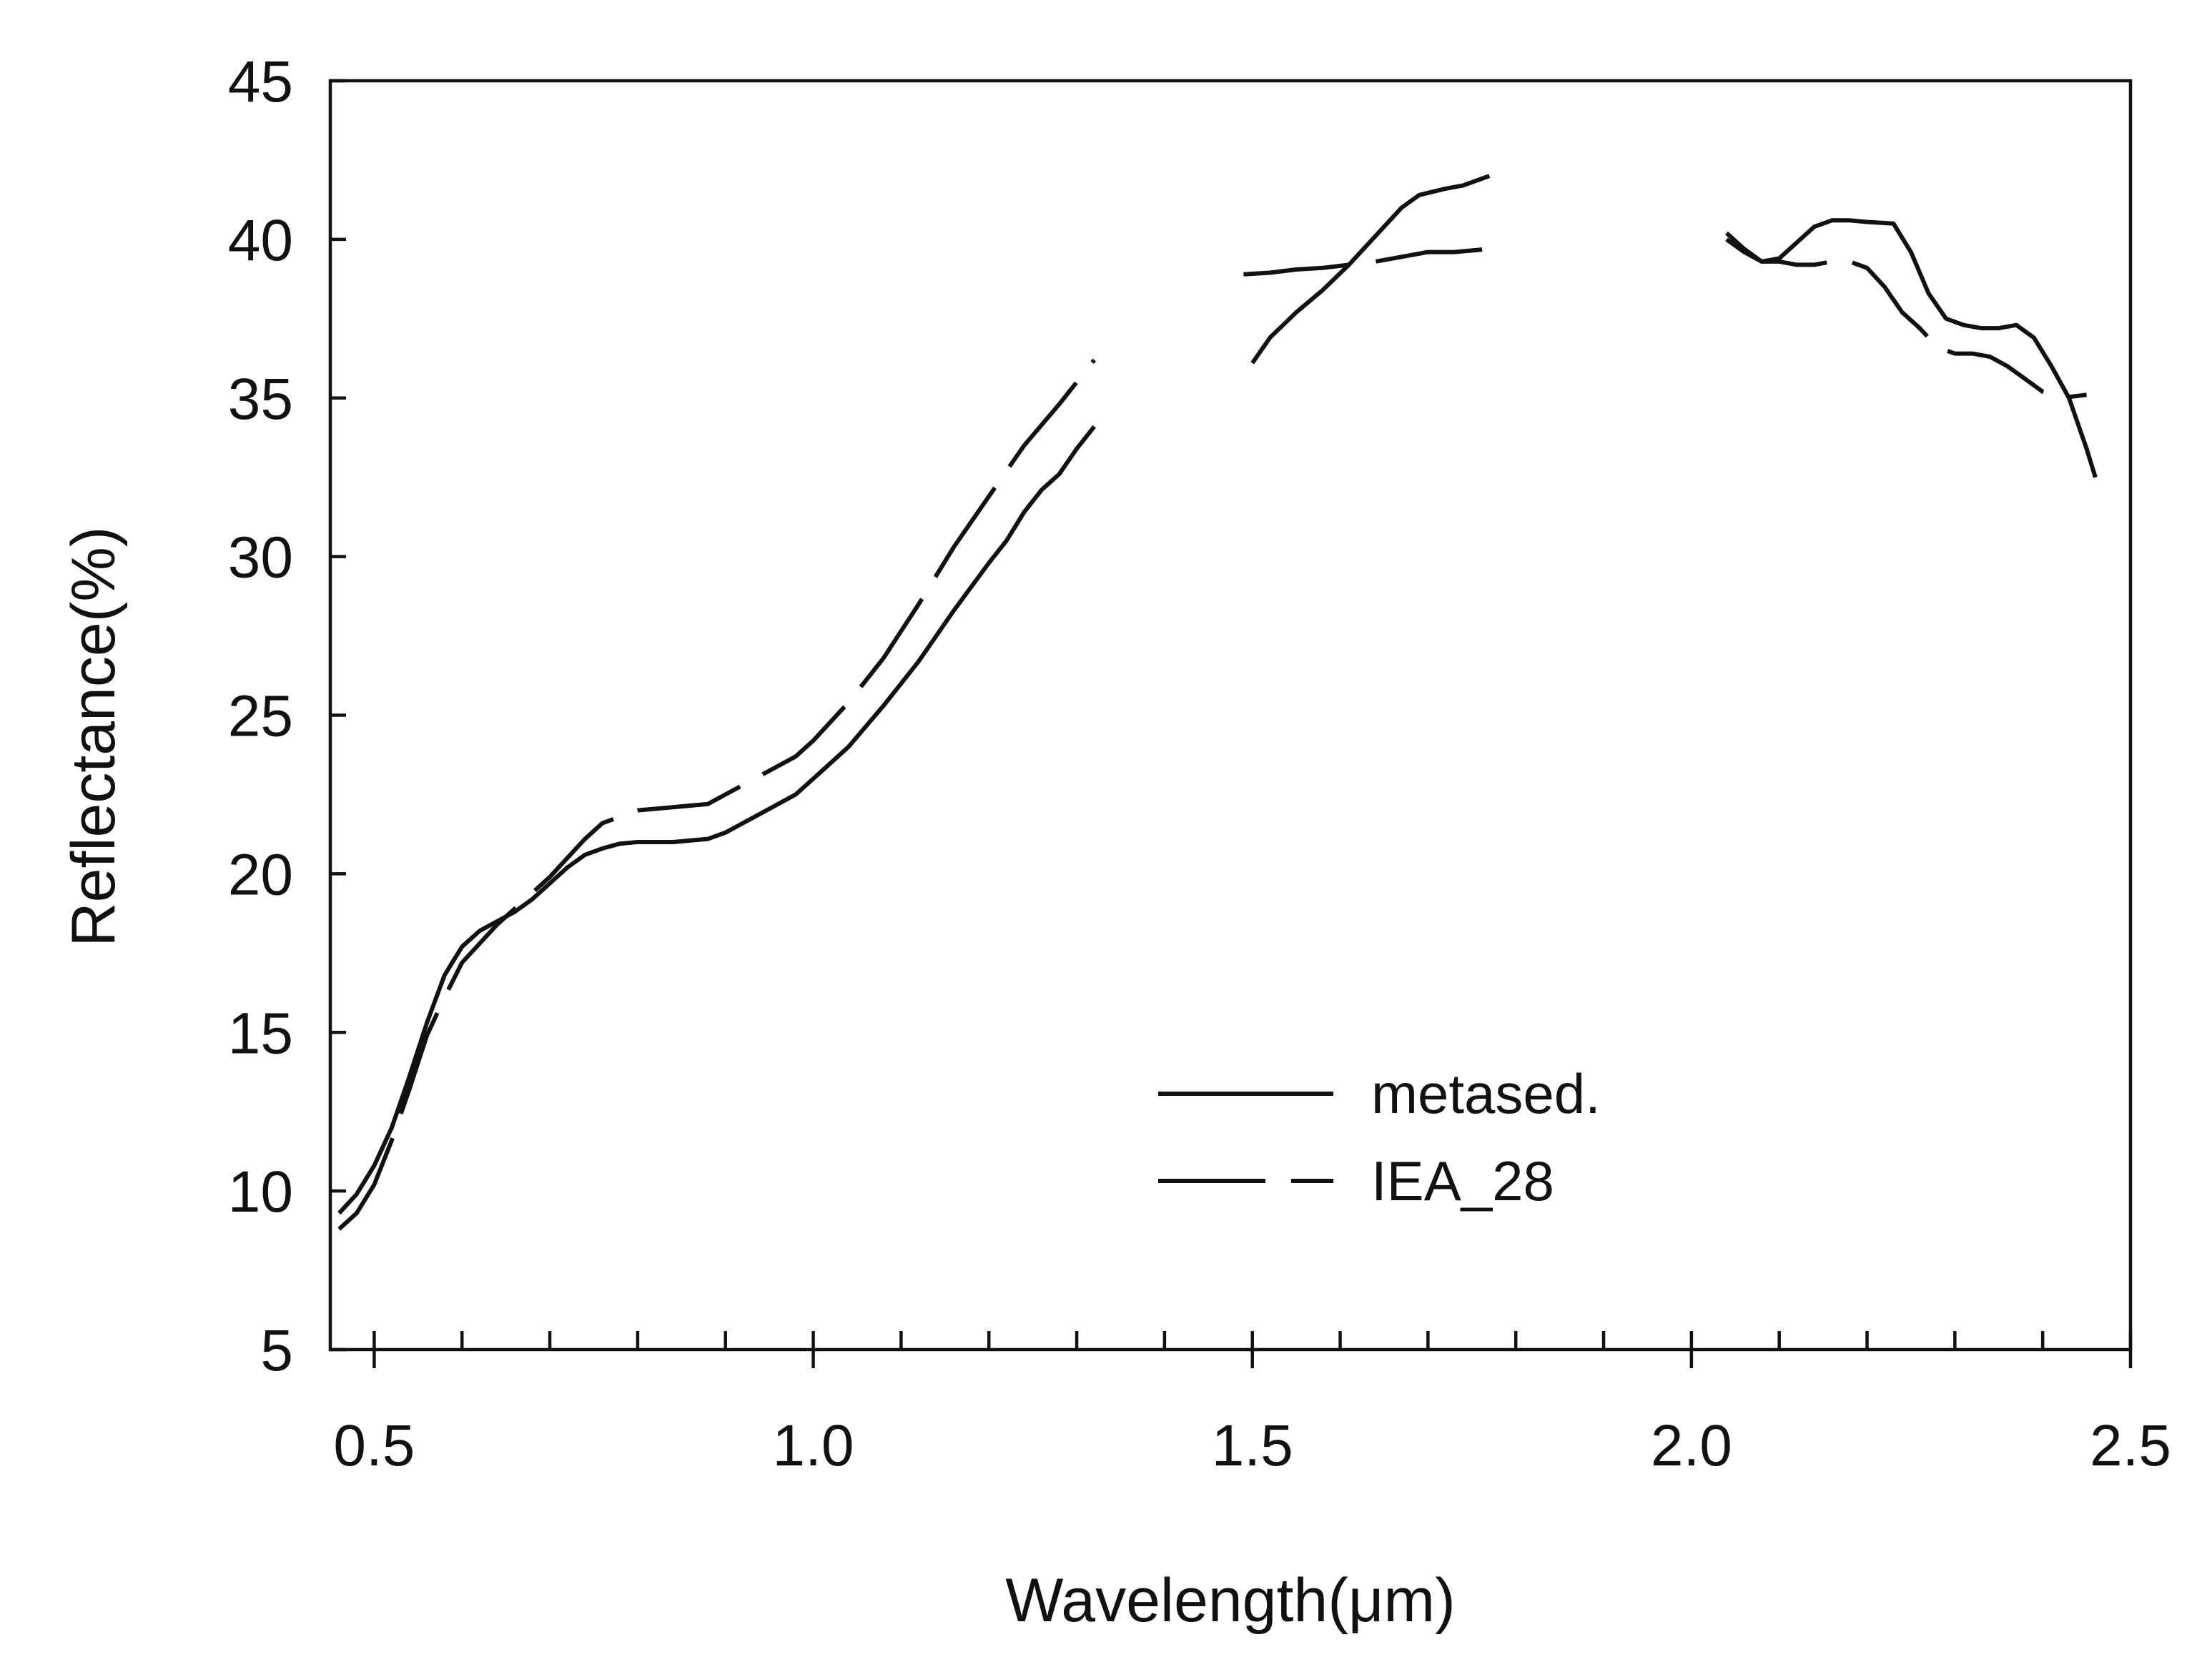  What do you see at coordinates (1379, 1137) in the screenshot?
I see `legend: metased. IEA_28` at bounding box center [1379, 1137].